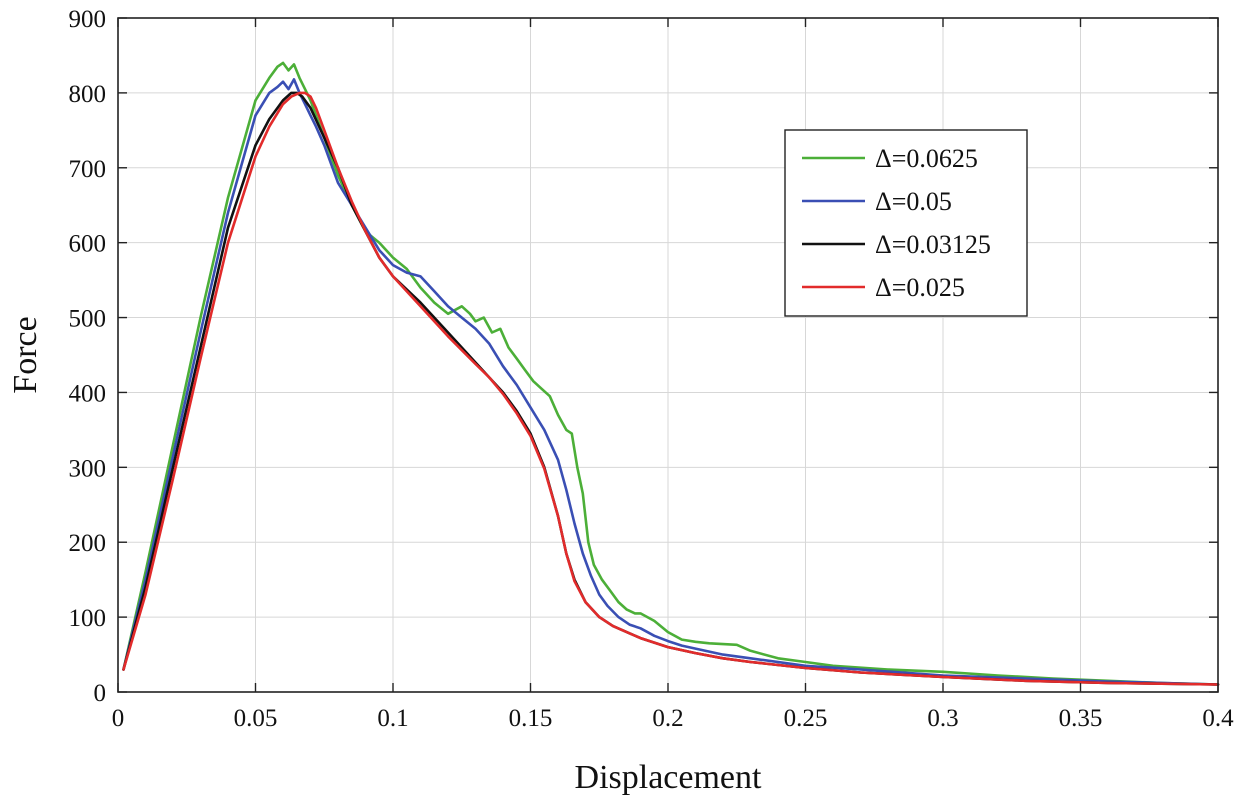 Image resolution: width=1245 pixels, height=805 pixels. Describe the element at coordinates (942, 718) in the screenshot. I see `x-tick-label: 0.3` at that location.